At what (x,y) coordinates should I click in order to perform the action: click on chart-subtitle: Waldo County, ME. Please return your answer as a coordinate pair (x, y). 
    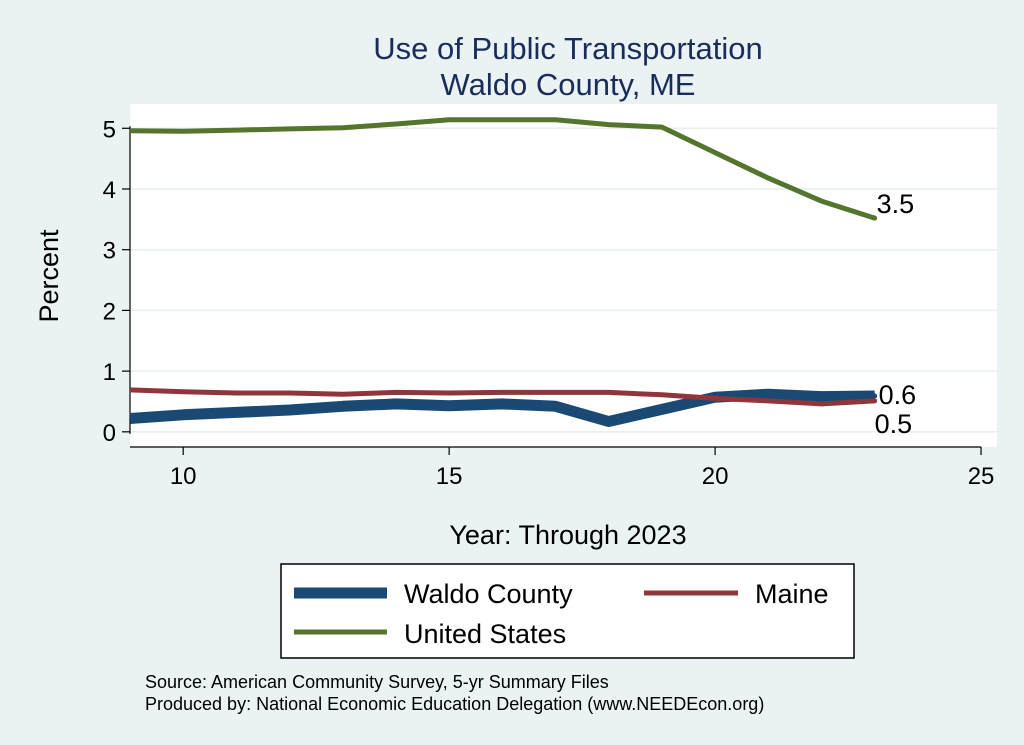
    Looking at the image, I should click on (568, 84).